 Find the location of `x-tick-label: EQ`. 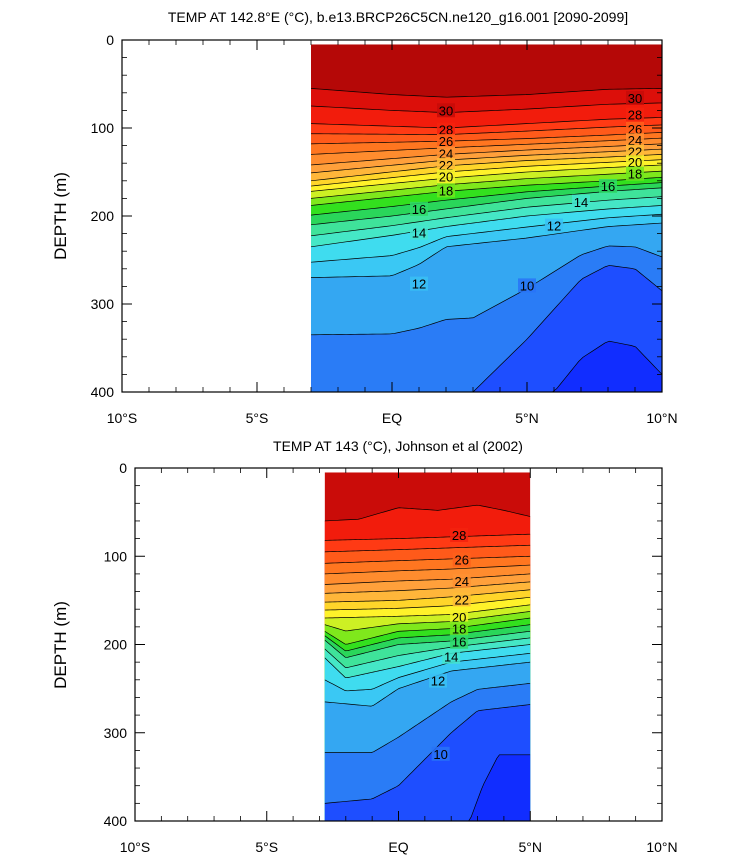

x-tick-label: EQ is located at coordinates (398, 847).